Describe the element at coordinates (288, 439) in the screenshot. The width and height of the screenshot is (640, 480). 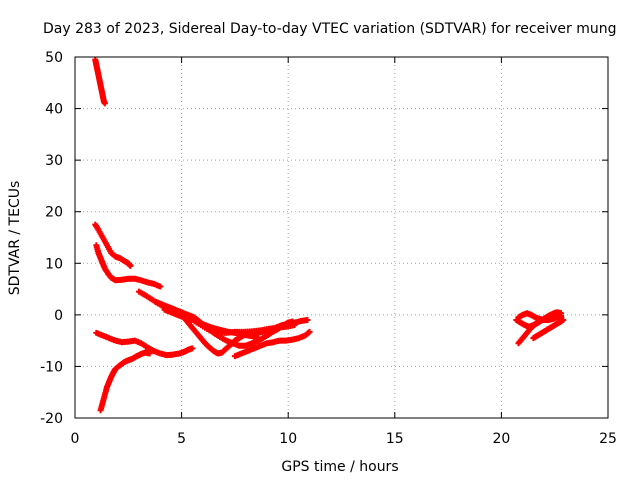
I see `x-tick-label: 10` at that location.